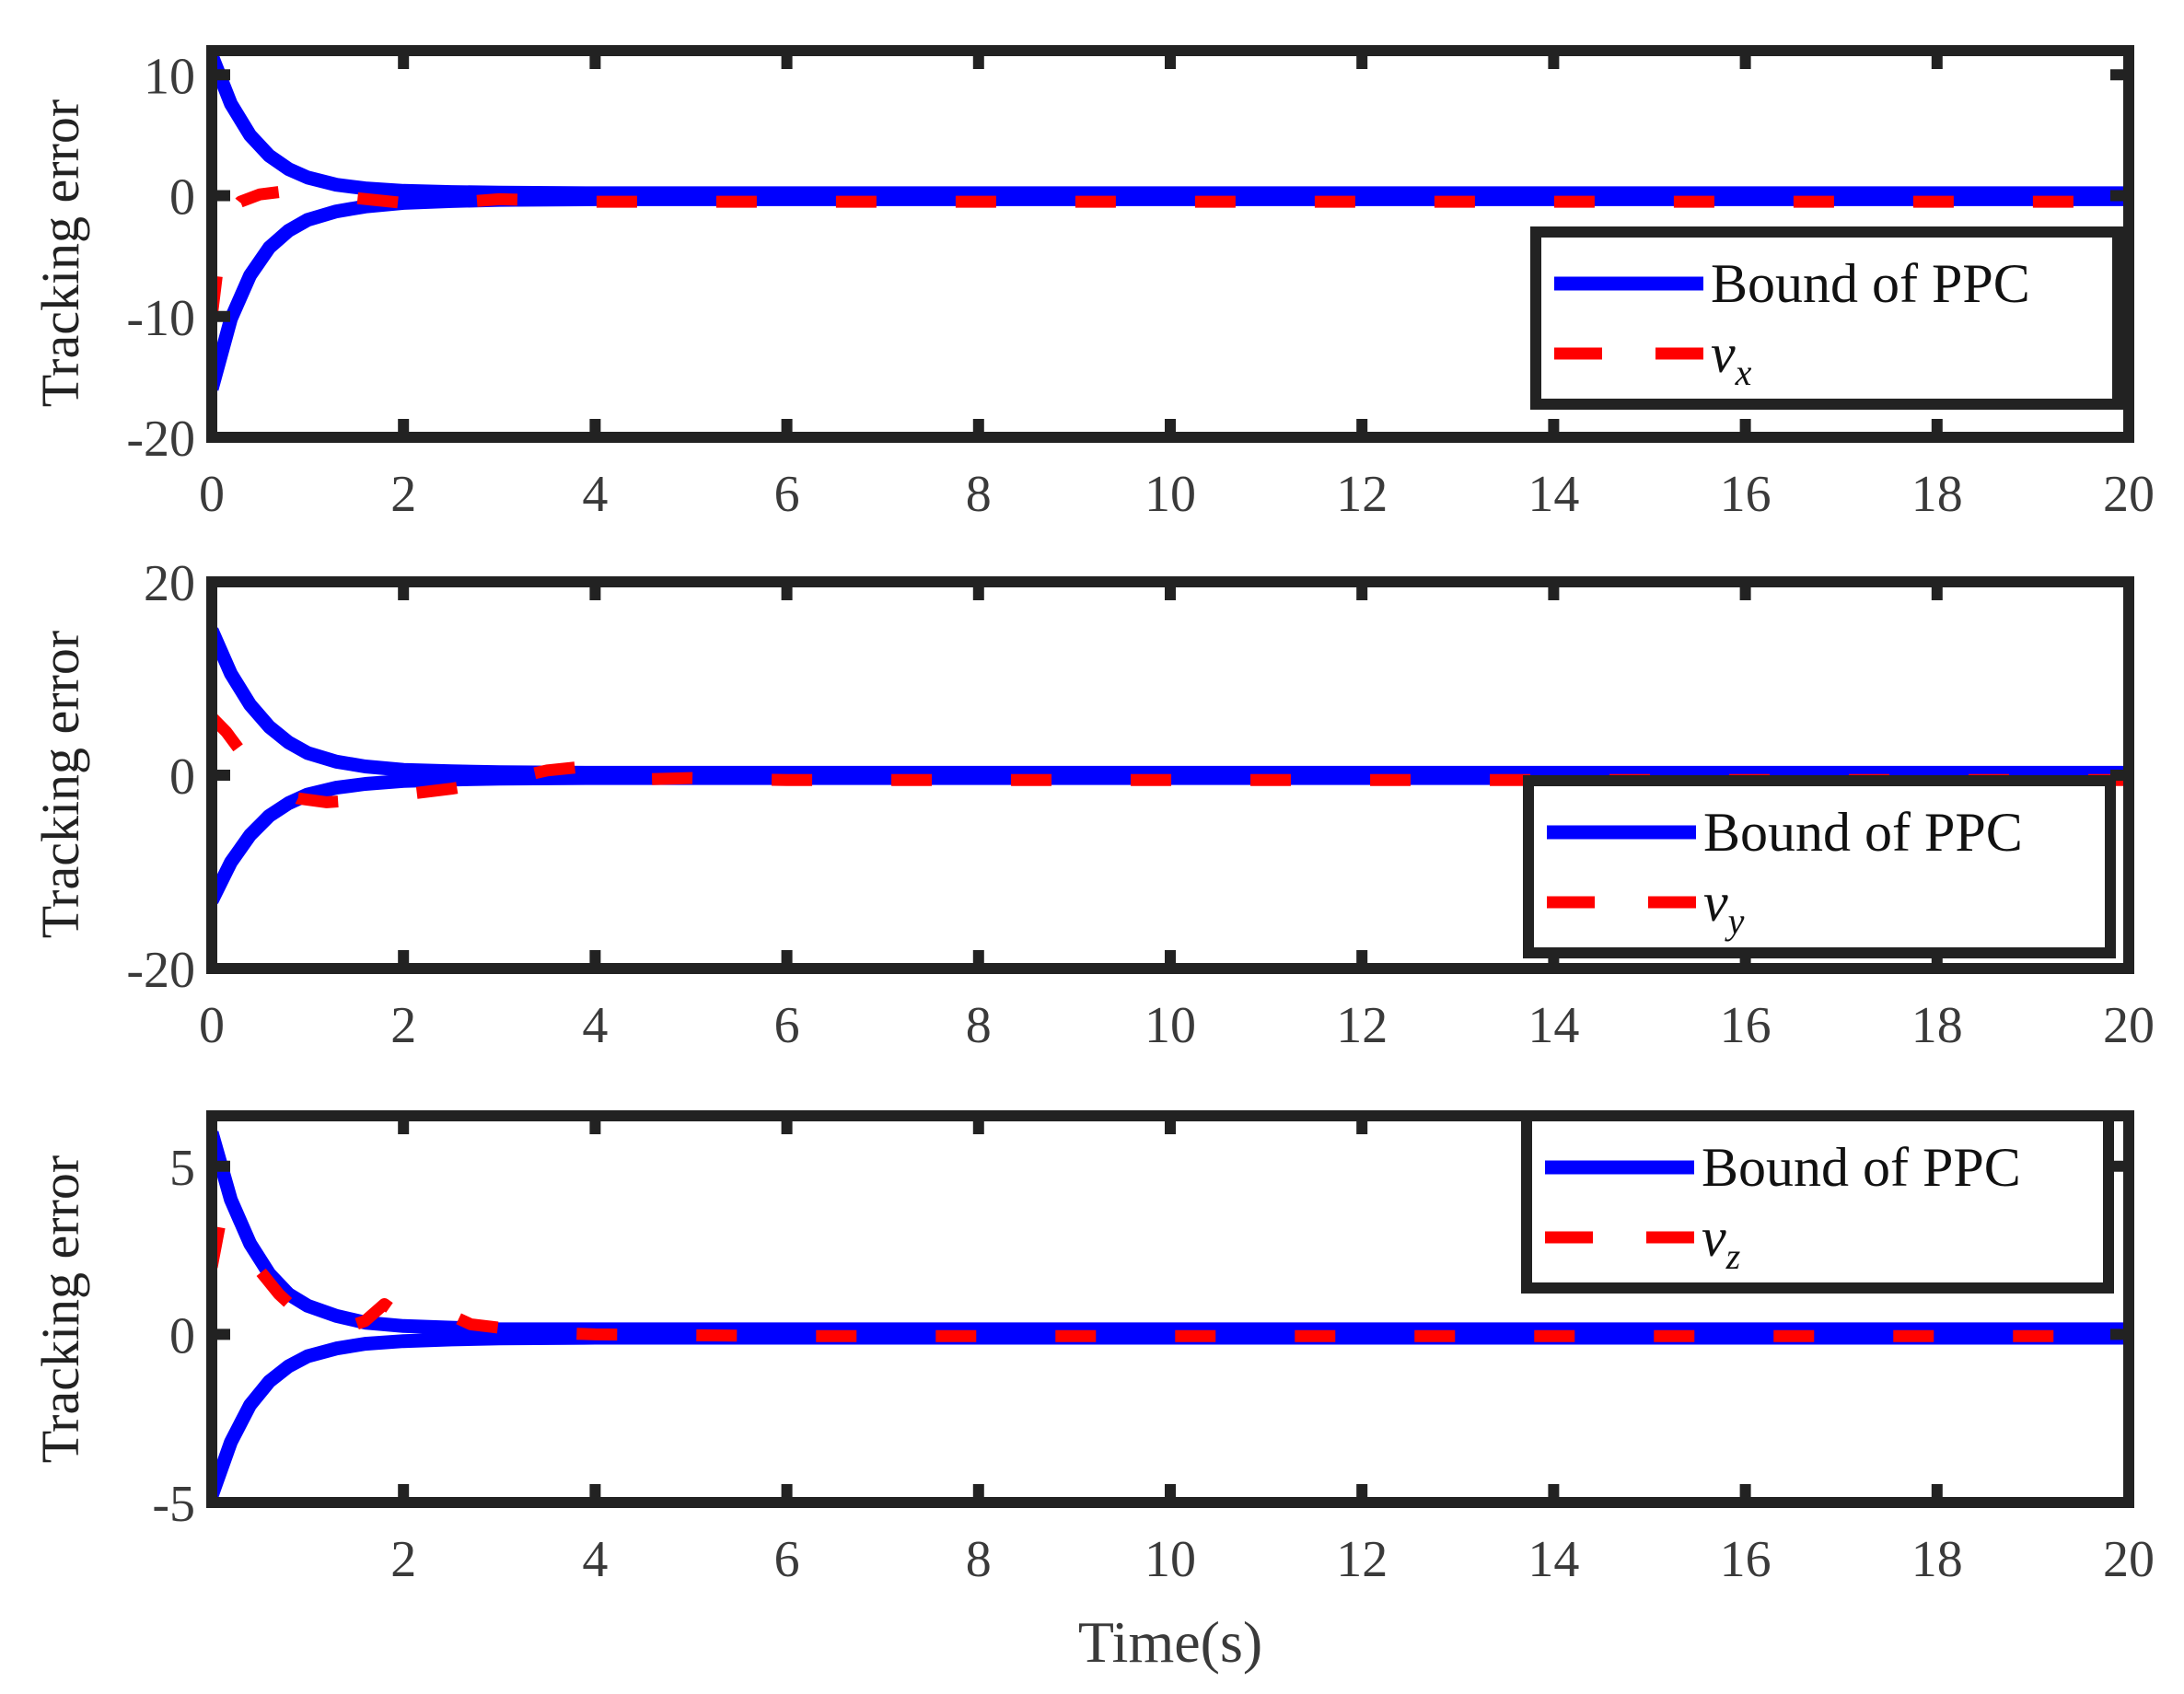 The height and width of the screenshot is (1694, 2184). What do you see at coordinates (1733, 1256) in the screenshot?
I see `legend-label-signal-subscript: z` at bounding box center [1733, 1256].